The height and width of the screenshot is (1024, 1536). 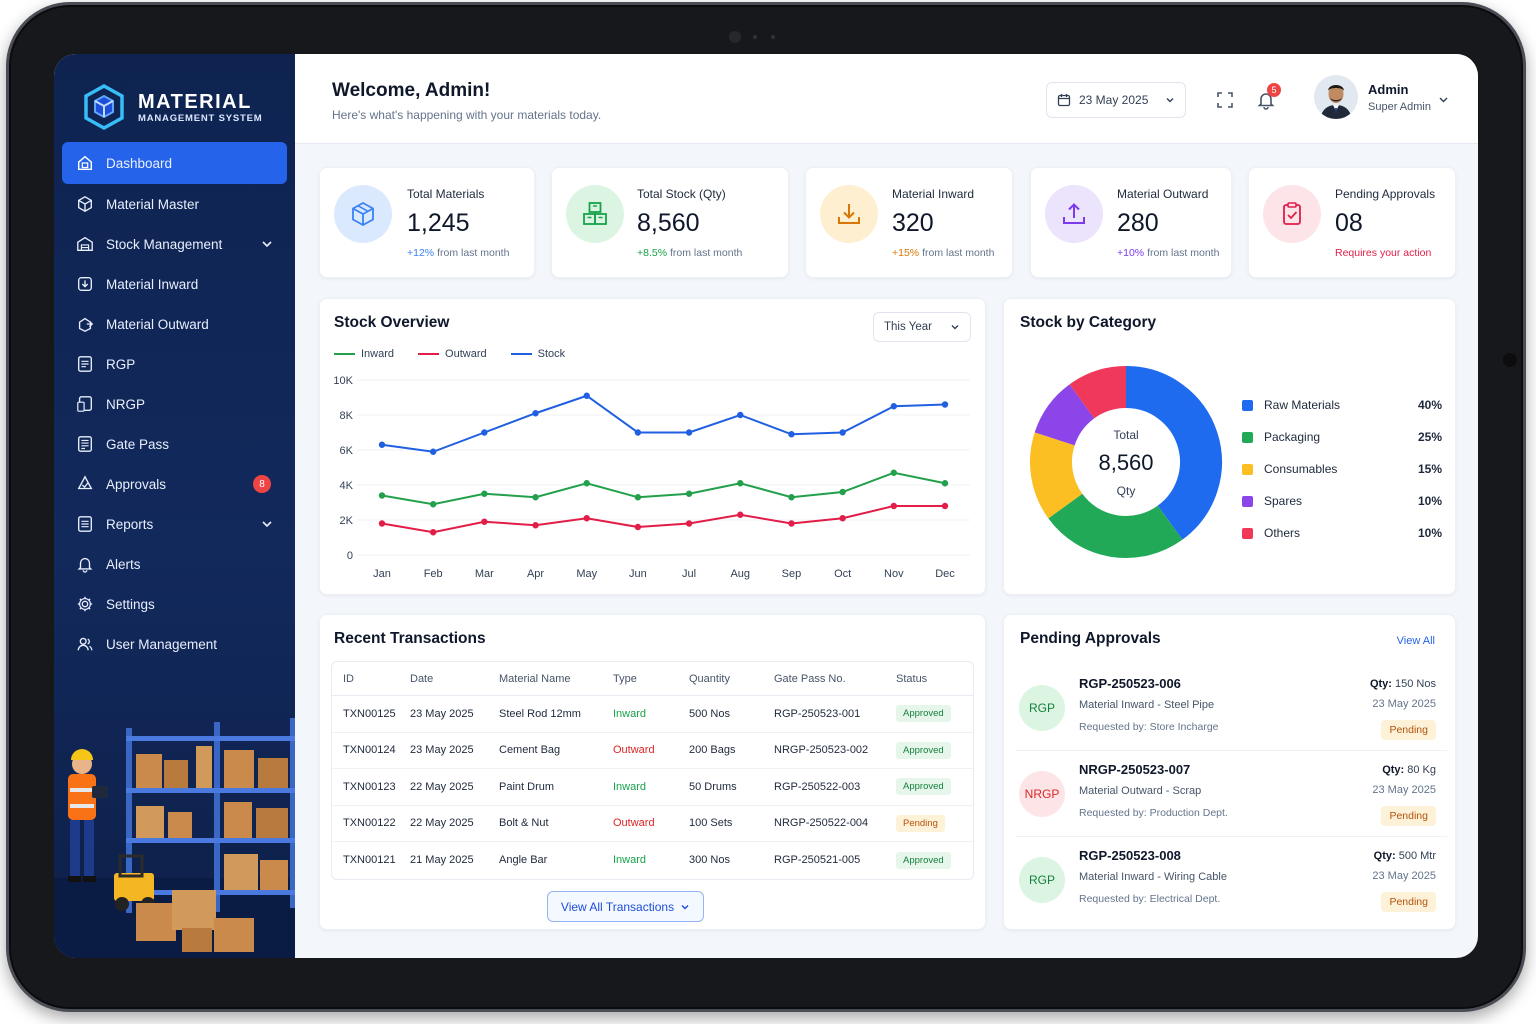 I want to click on users-icon, so click(x=85, y=644).